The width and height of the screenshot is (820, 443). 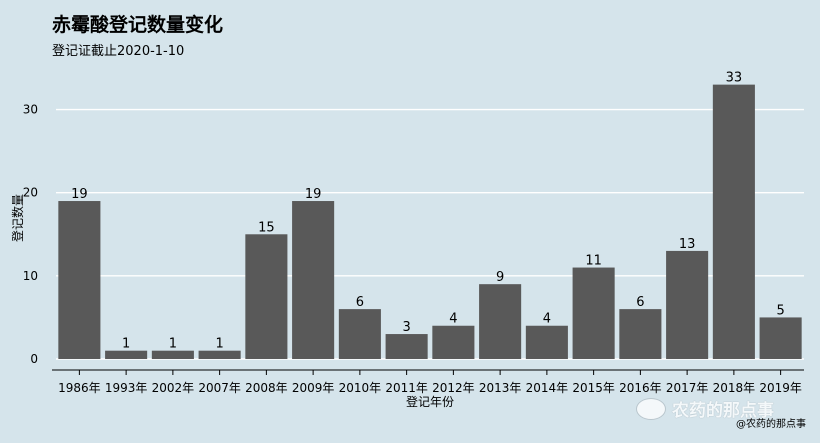 I want to click on watermark-credit: @农药的那点事, so click(x=771, y=424).